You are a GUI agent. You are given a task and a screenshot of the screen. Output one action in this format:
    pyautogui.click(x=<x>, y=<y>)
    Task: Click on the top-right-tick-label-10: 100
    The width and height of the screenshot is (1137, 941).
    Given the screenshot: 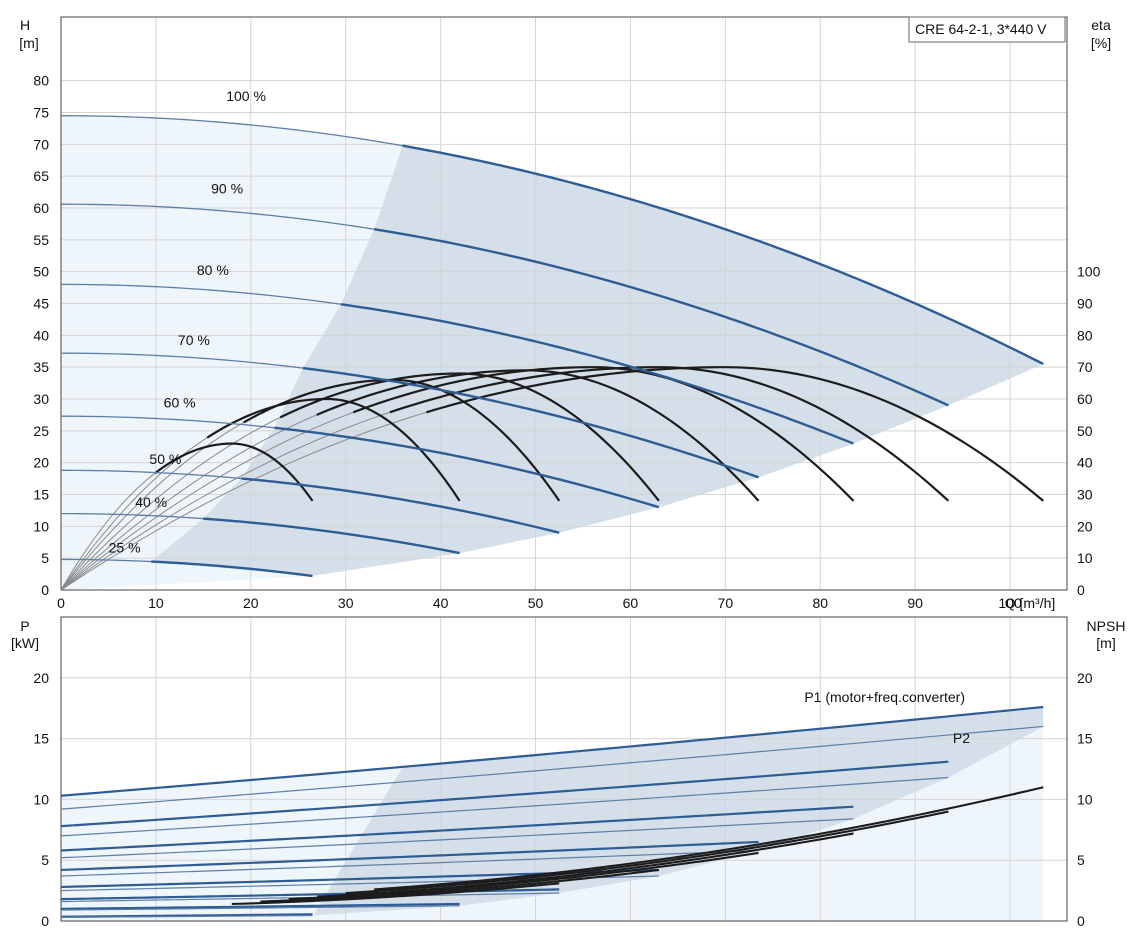 What is the action you would take?
    pyautogui.click(x=1089, y=272)
    